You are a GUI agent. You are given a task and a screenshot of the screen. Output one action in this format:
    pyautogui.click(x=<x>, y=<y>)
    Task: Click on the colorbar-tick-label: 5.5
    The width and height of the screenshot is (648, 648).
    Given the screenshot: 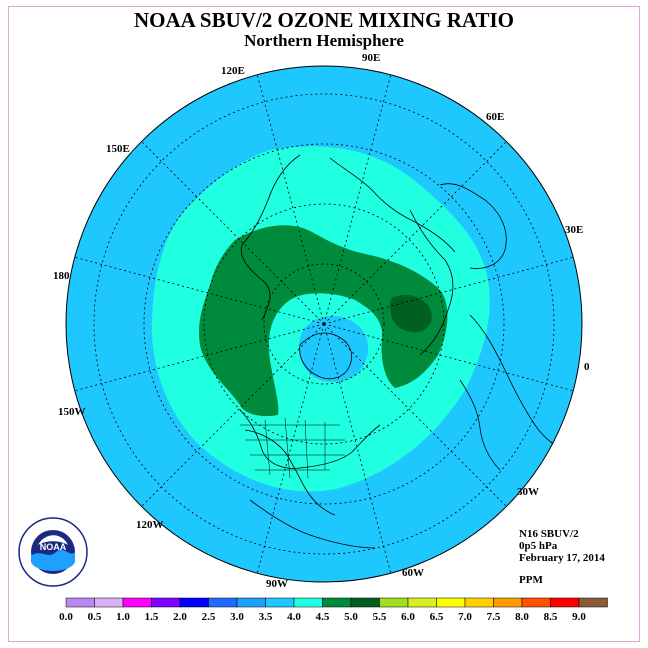 What is the action you would take?
    pyautogui.click(x=380, y=617)
    